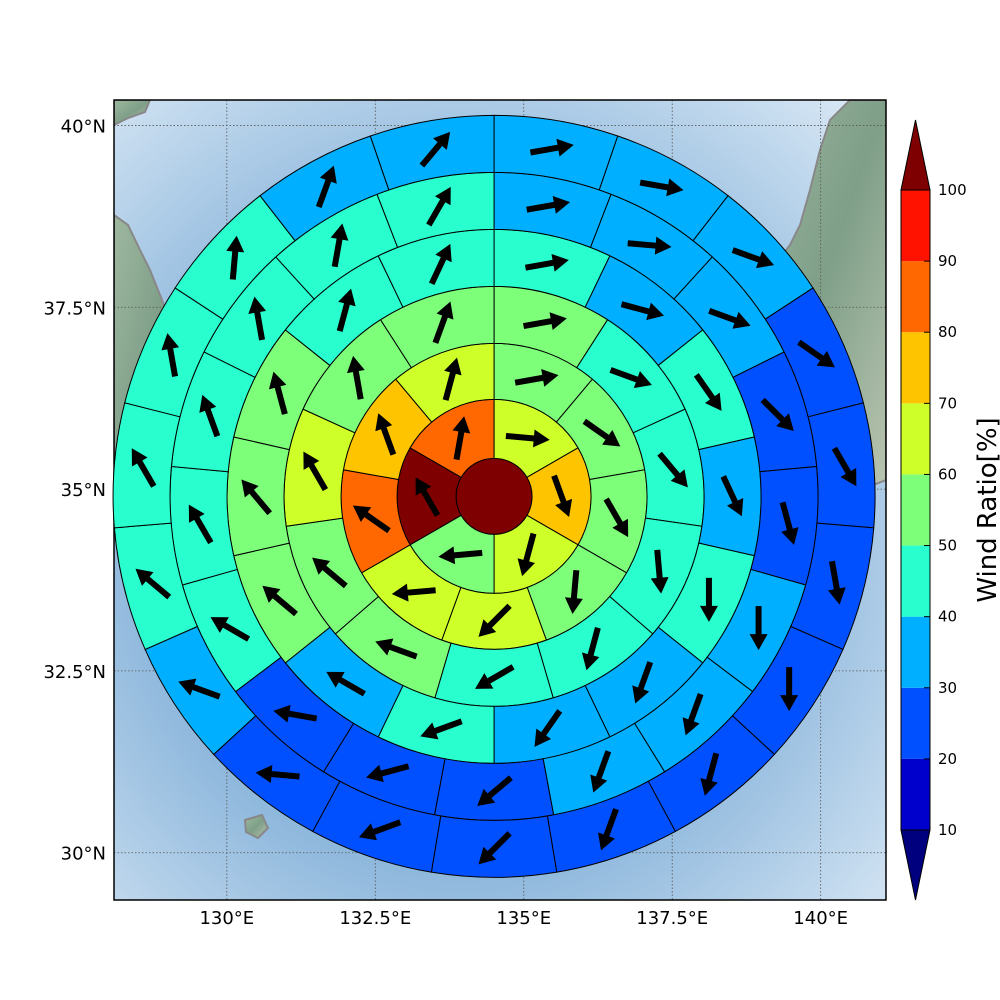 The height and width of the screenshot is (1000, 1000). I want to click on longitude-label: 135°E, so click(523, 918).